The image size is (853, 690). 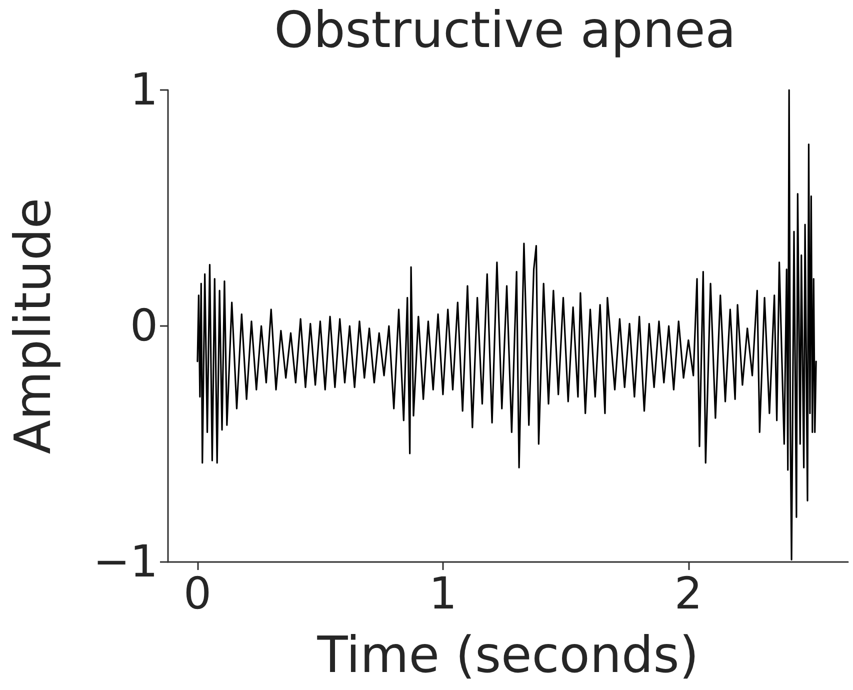 I want to click on chart-title: Obstructive apnea, so click(x=505, y=30).